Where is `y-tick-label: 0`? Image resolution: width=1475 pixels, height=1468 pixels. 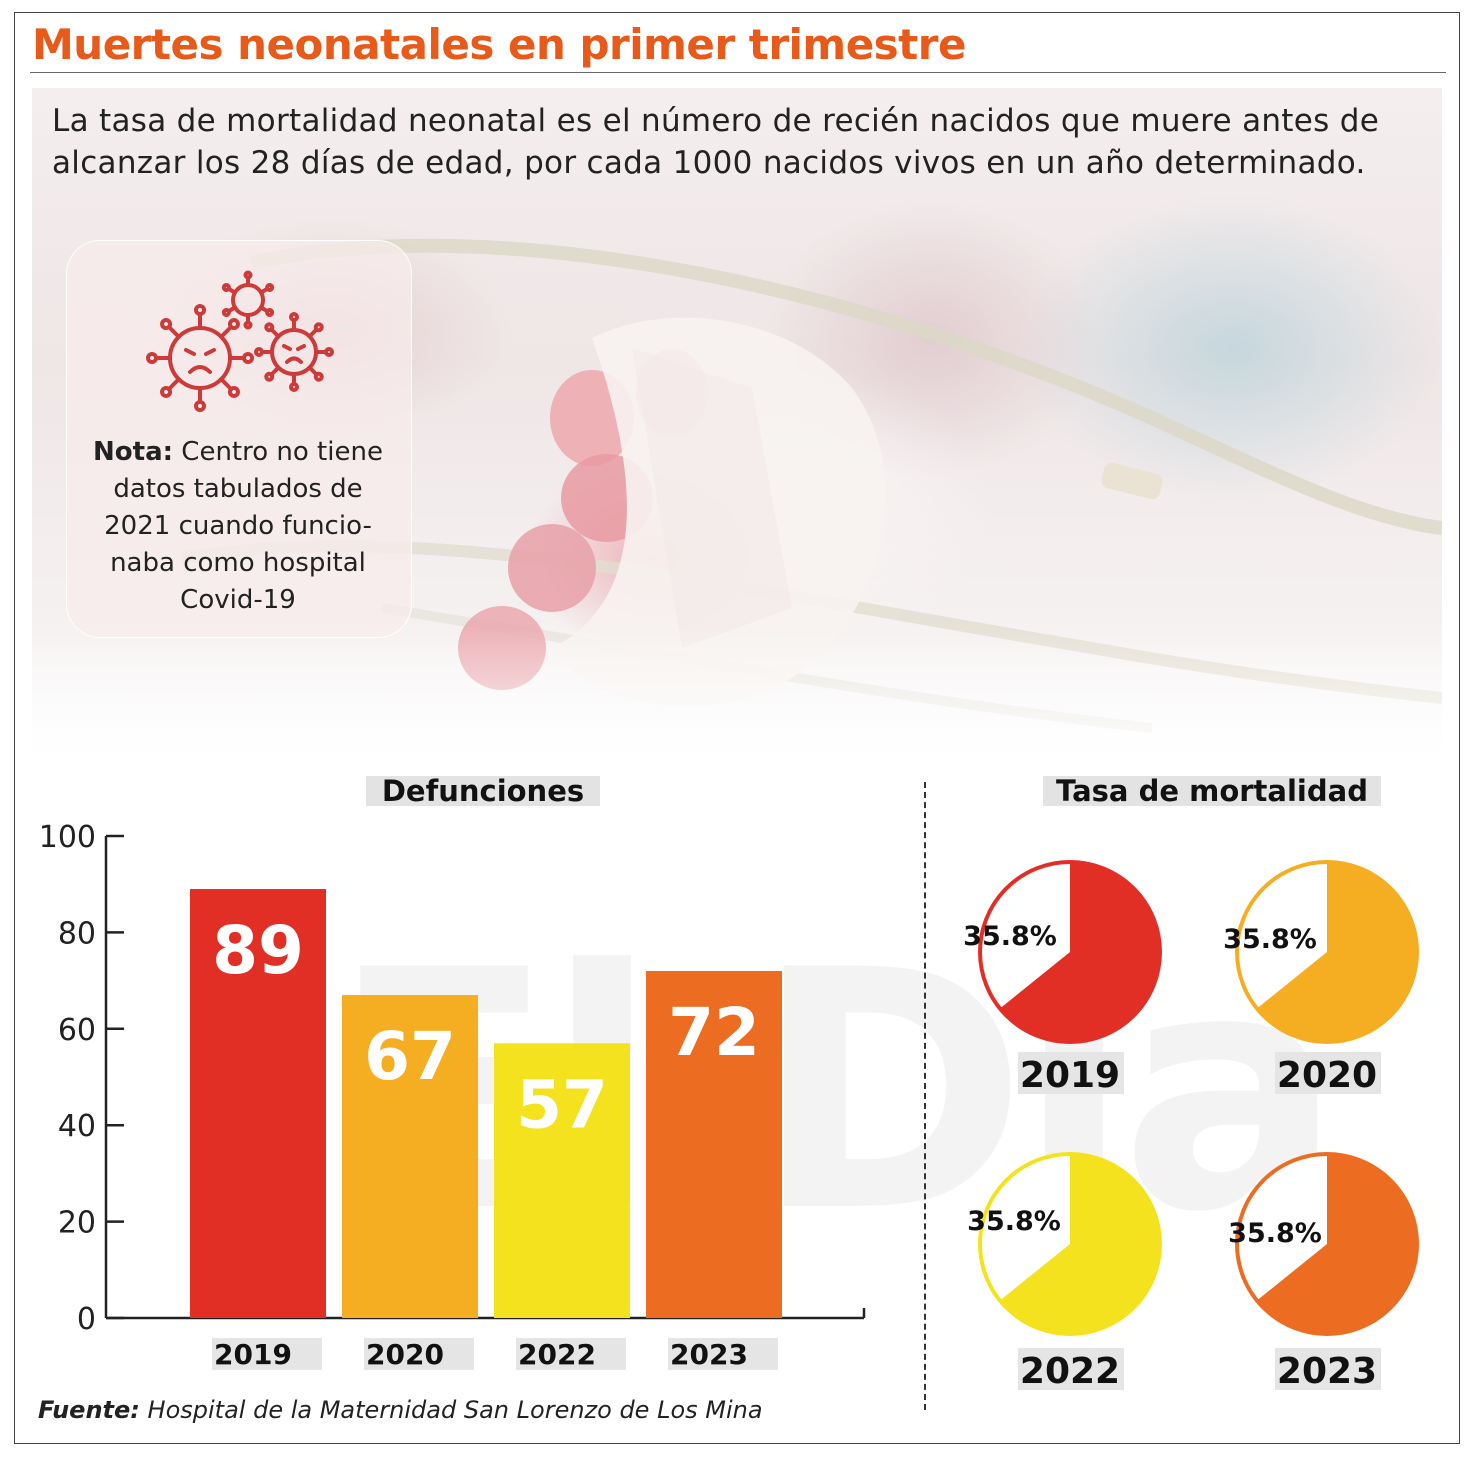
y-tick-label: 0 is located at coordinates (86, 1319).